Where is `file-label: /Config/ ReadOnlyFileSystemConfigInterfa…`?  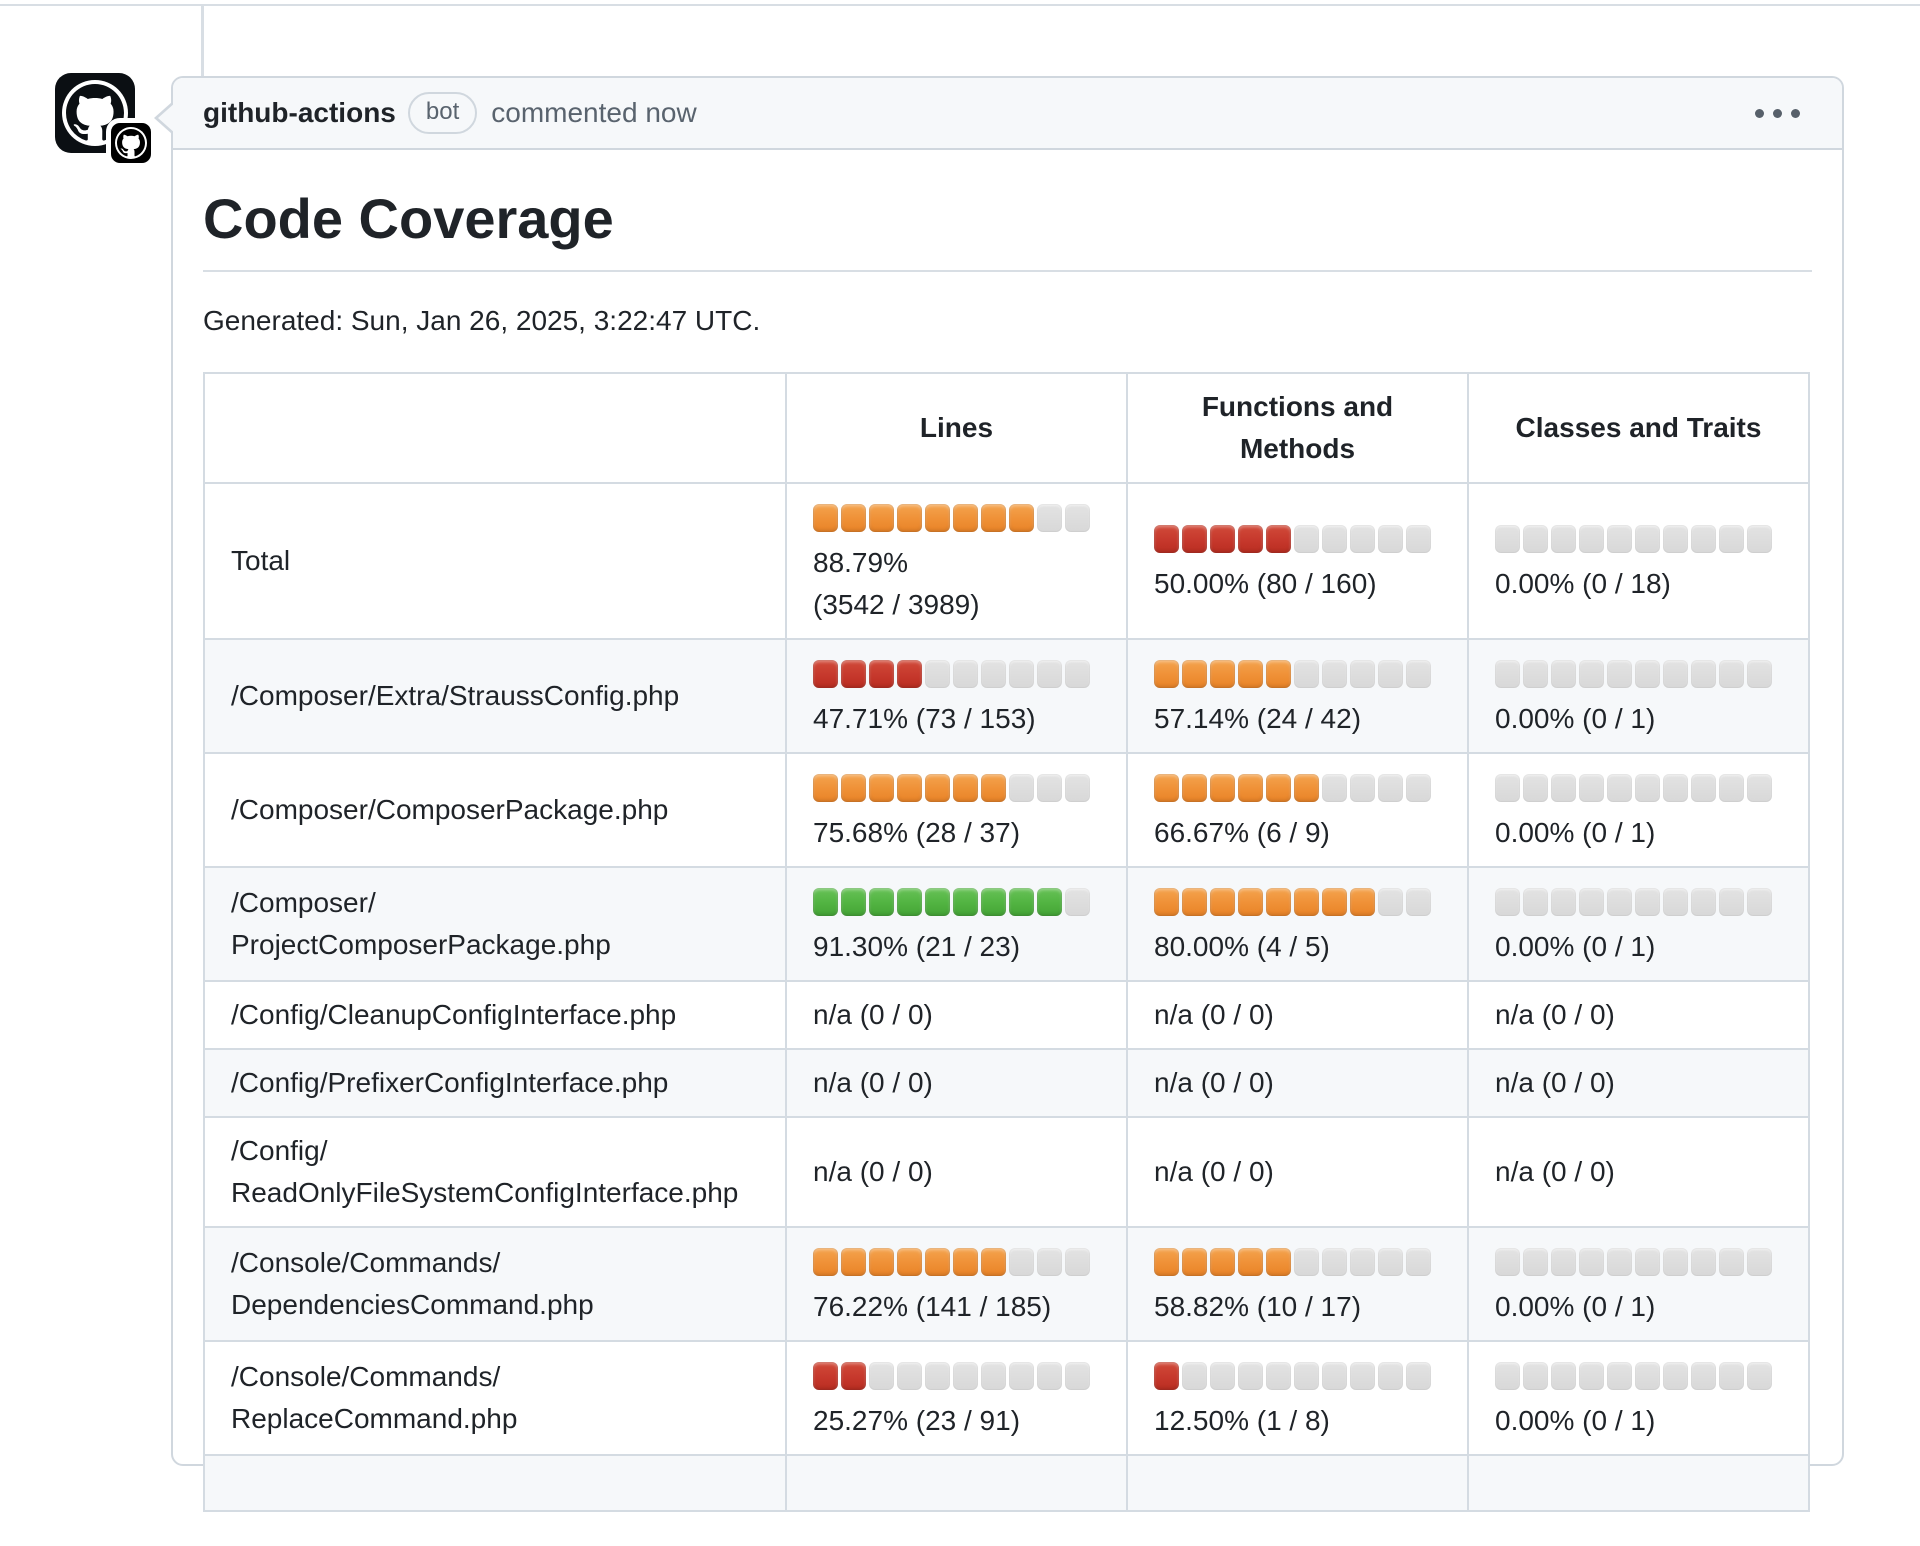 file-label: /Config/ ReadOnlyFileSystemConfigInterfa… is located at coordinates (495, 1172).